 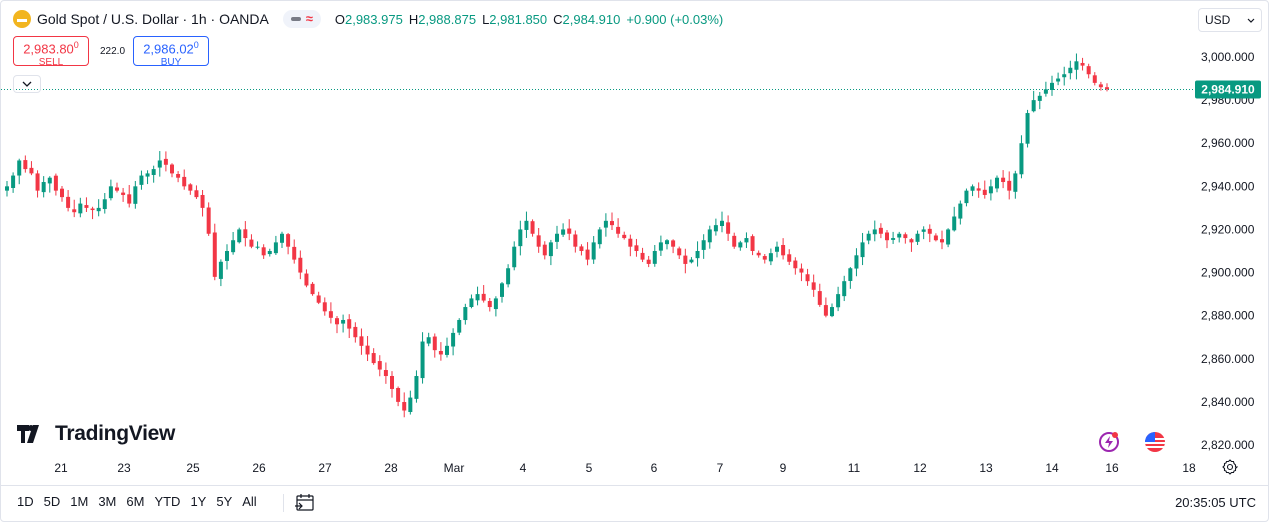 I want to click on lightning-event-icon, so click(x=1109, y=442).